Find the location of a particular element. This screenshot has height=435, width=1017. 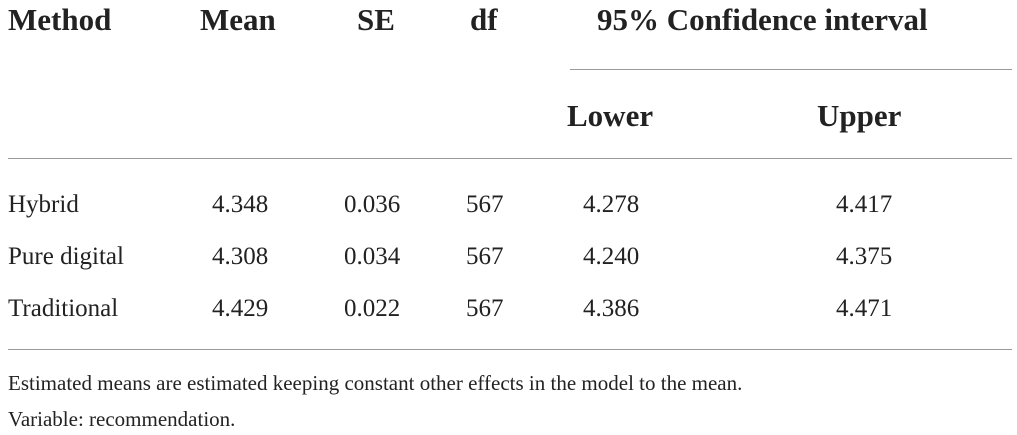

header-lower: Lower is located at coordinates (610, 115).